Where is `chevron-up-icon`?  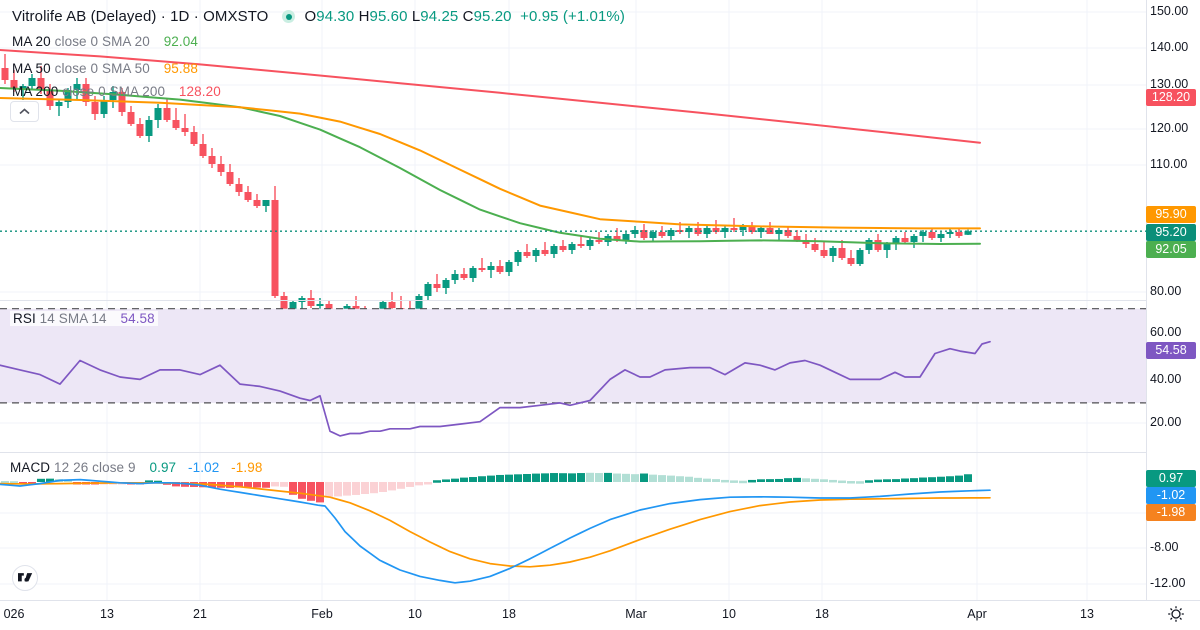
chevron-up-icon is located at coordinates (24, 111).